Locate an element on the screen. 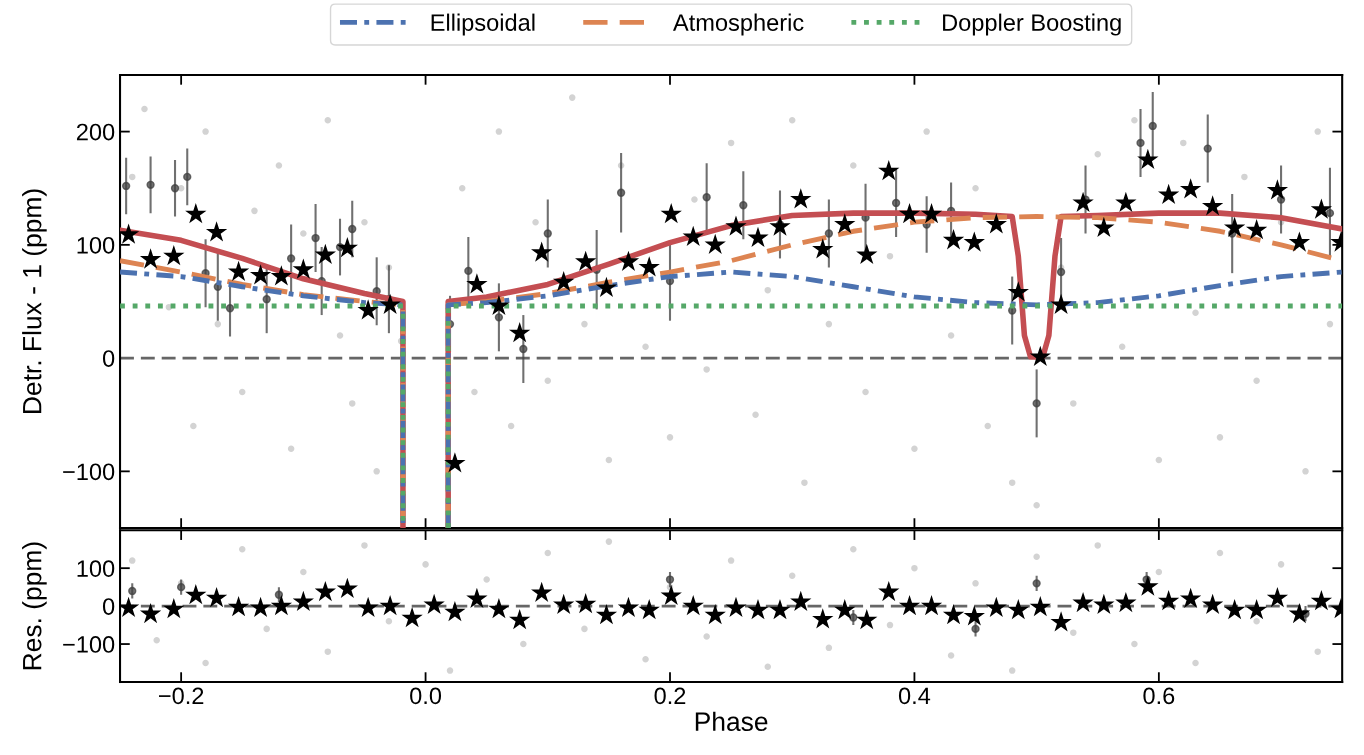 The width and height of the screenshot is (1364, 755). legend-label: Ellipsoidal is located at coordinates (483, 24).